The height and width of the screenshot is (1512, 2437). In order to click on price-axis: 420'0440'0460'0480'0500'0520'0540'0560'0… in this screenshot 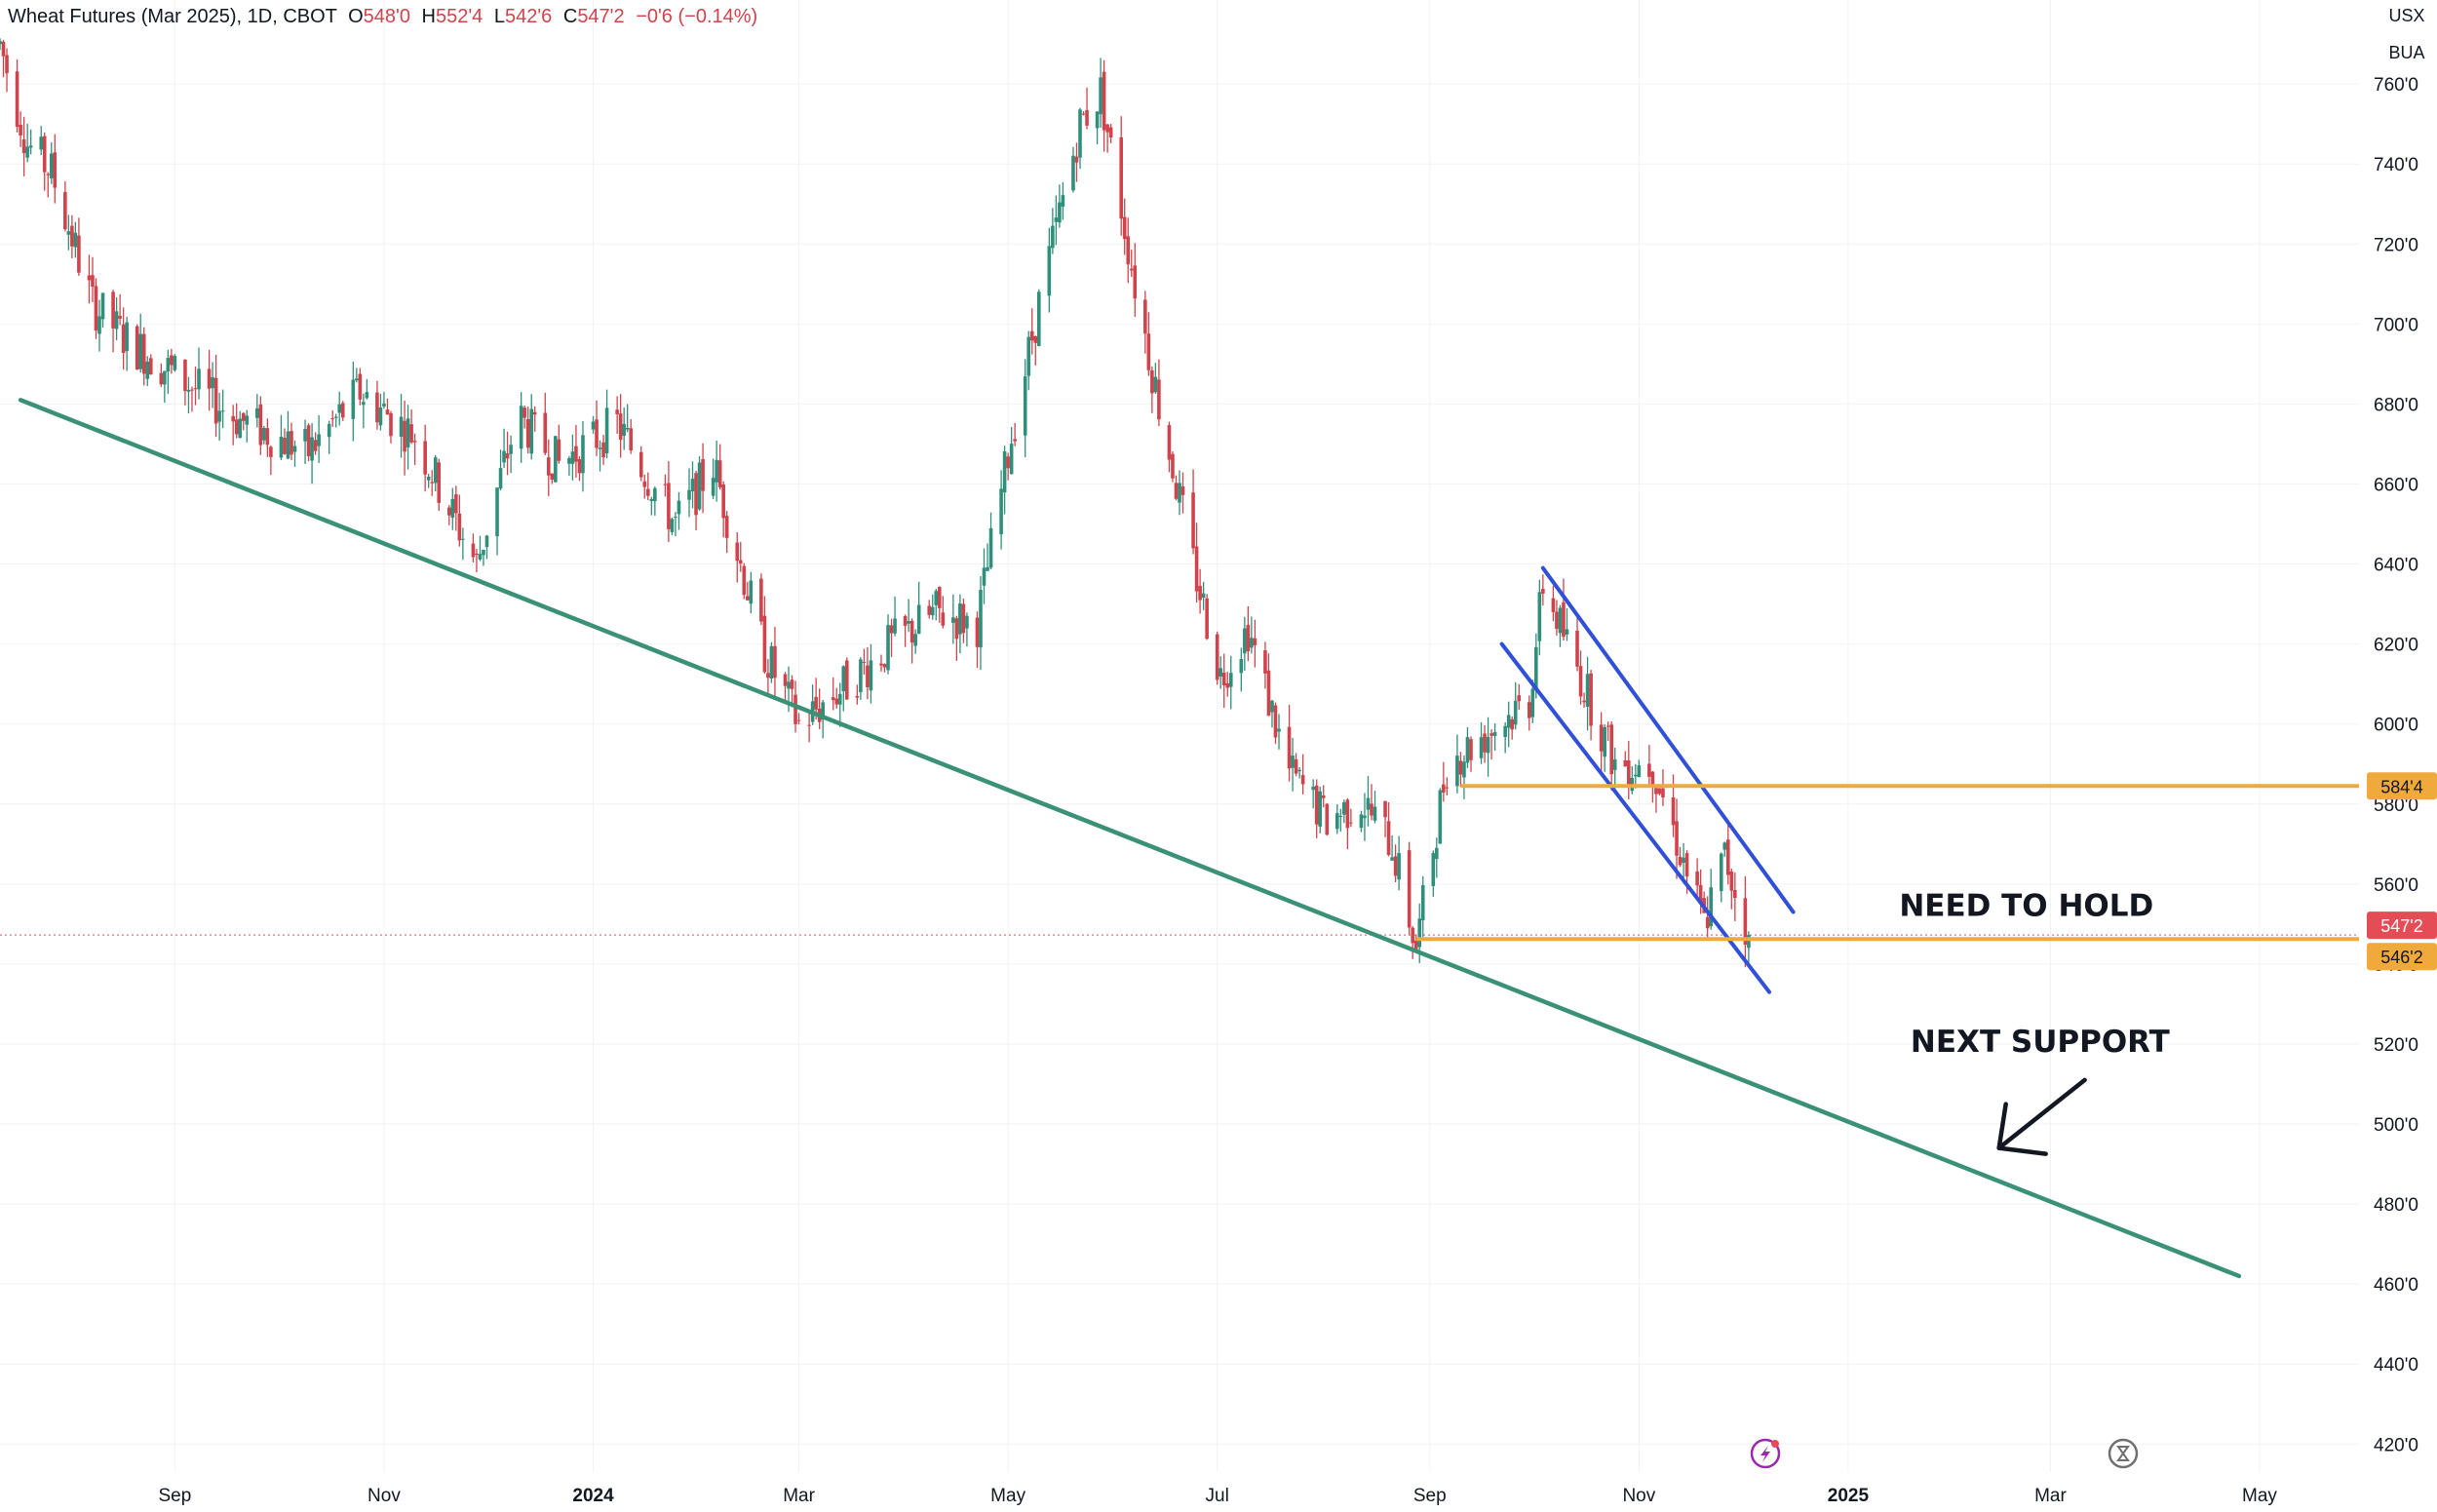, I will do `click(2396, 765)`.